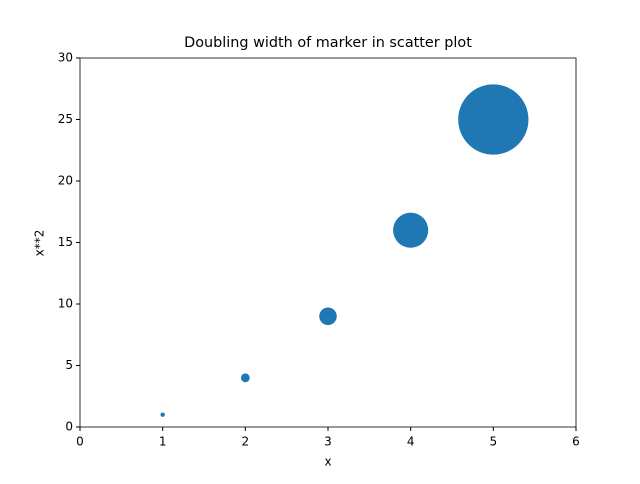 The height and width of the screenshot is (484, 640). What do you see at coordinates (69, 427) in the screenshot?
I see `y-tick-label: 0` at bounding box center [69, 427].